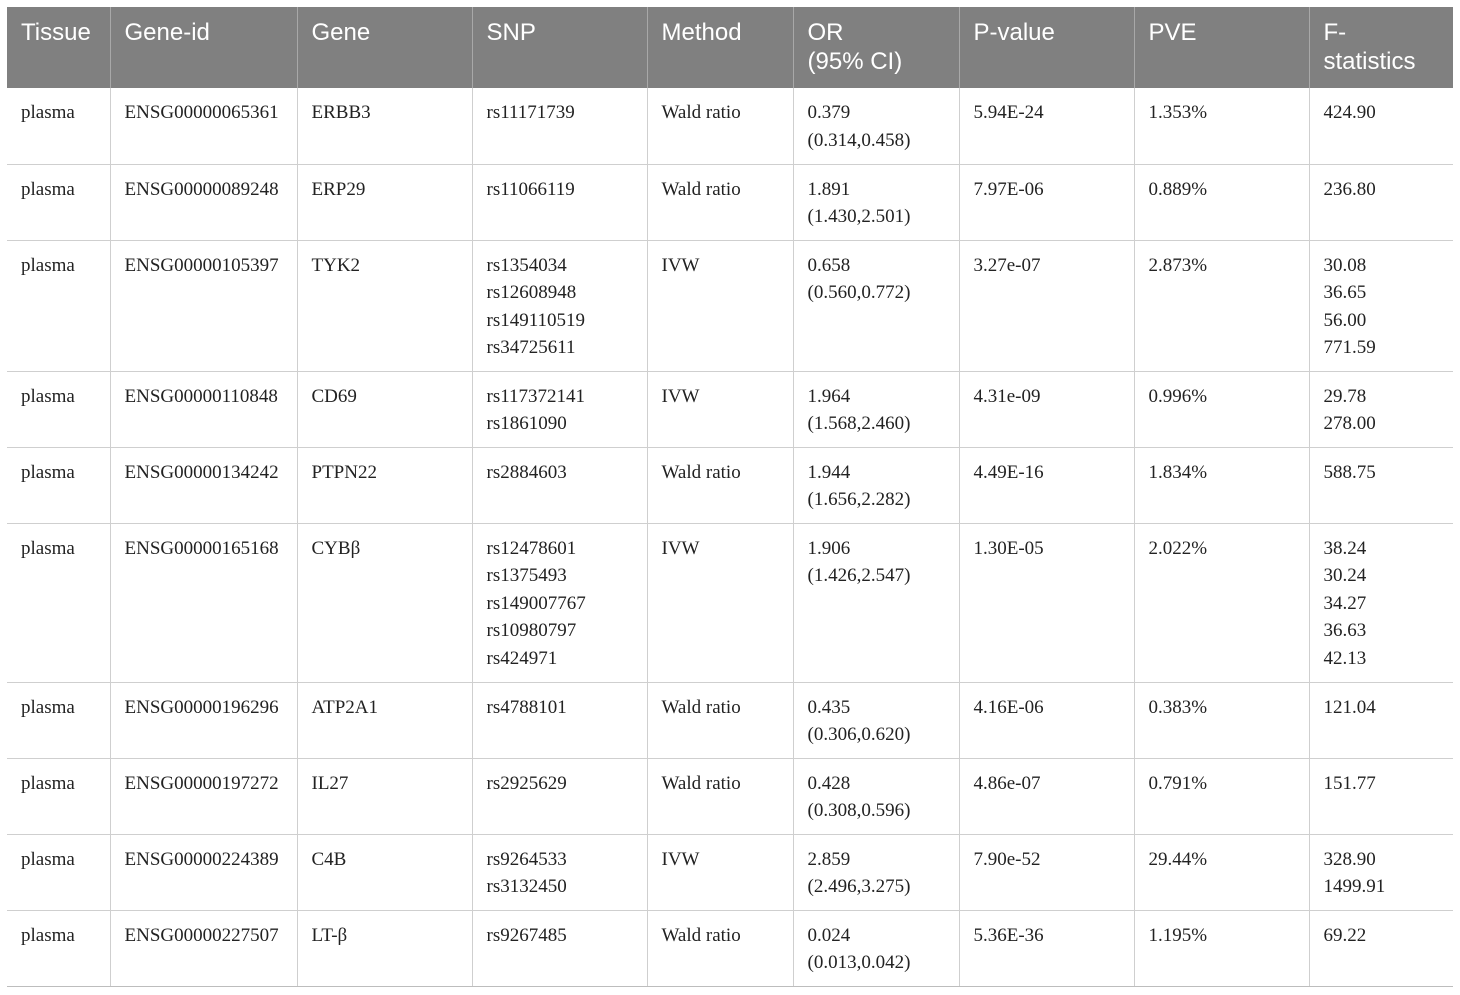 This screenshot has width=1460, height=995. I want to click on cell-snp: rs11066119, so click(559, 202).